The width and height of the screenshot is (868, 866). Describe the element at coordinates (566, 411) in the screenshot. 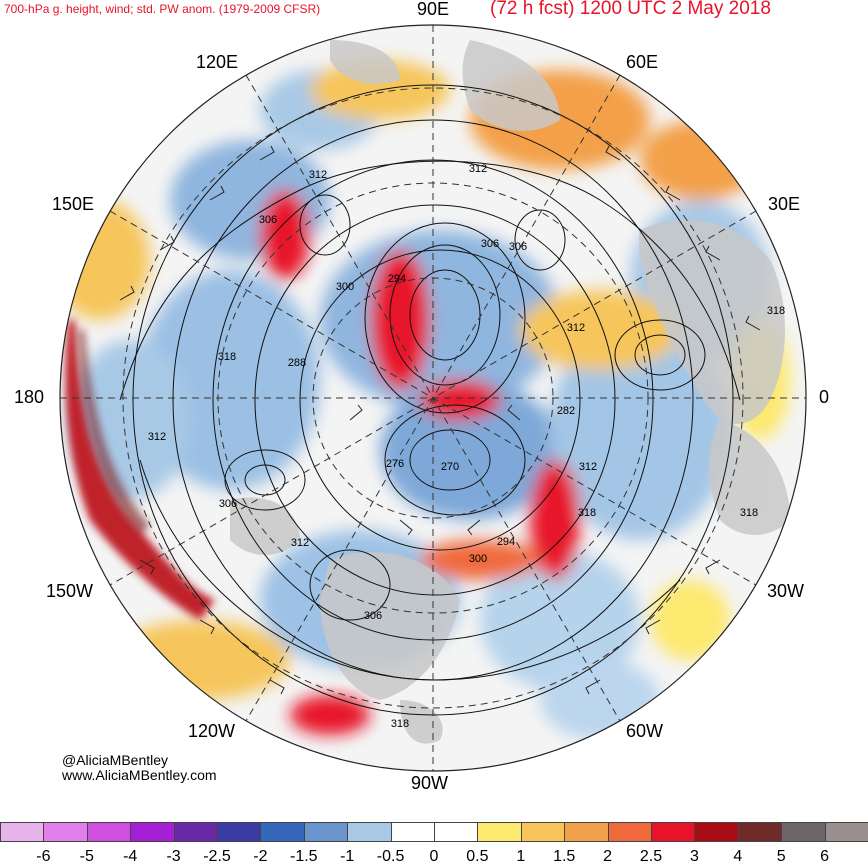

I see `contour-label: 282` at that location.